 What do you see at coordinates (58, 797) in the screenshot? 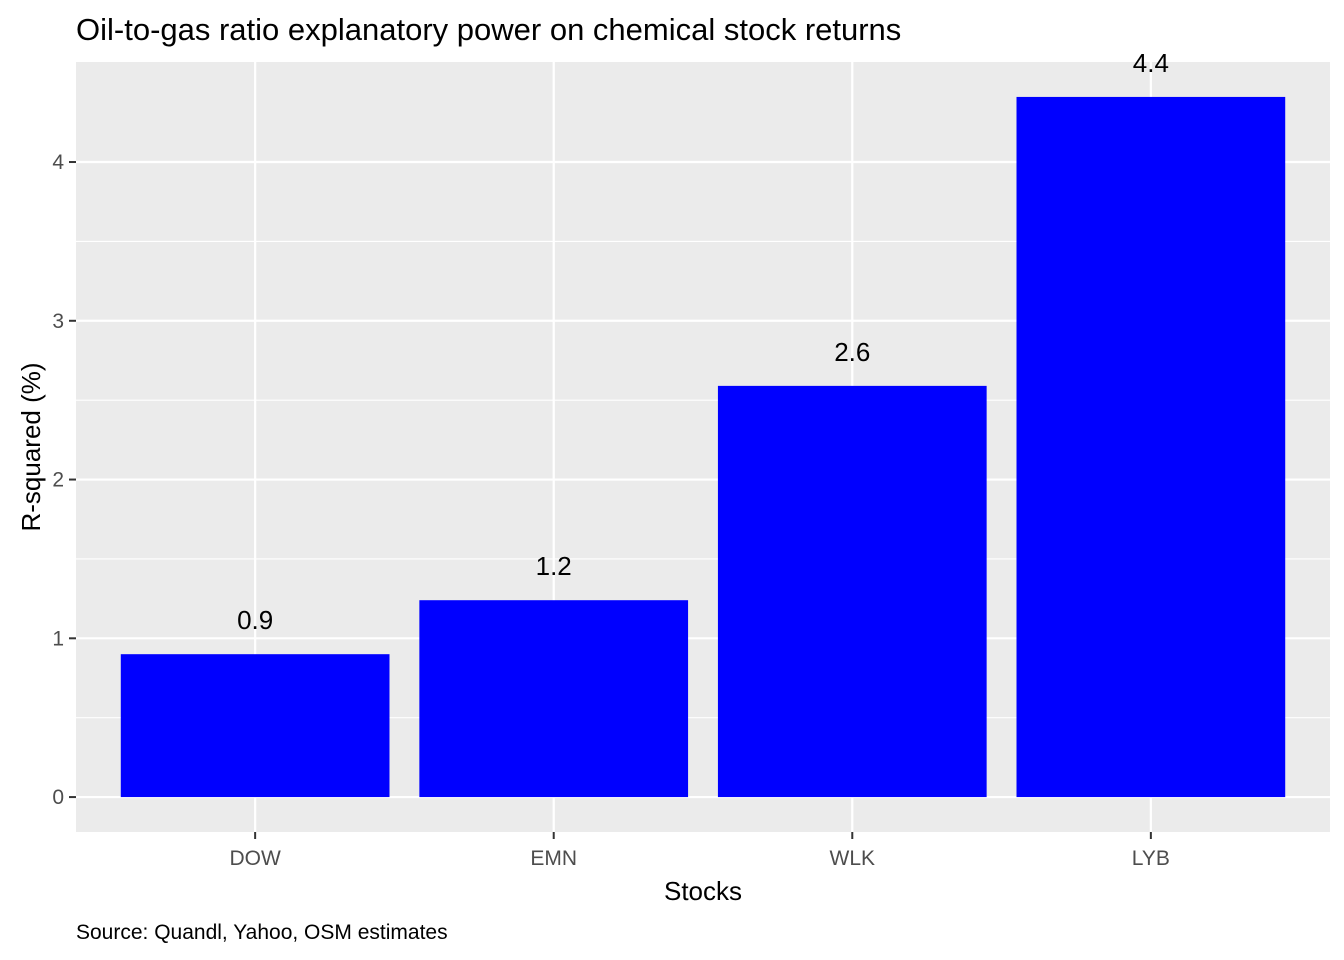
I see `y-tick-label: 0` at bounding box center [58, 797].